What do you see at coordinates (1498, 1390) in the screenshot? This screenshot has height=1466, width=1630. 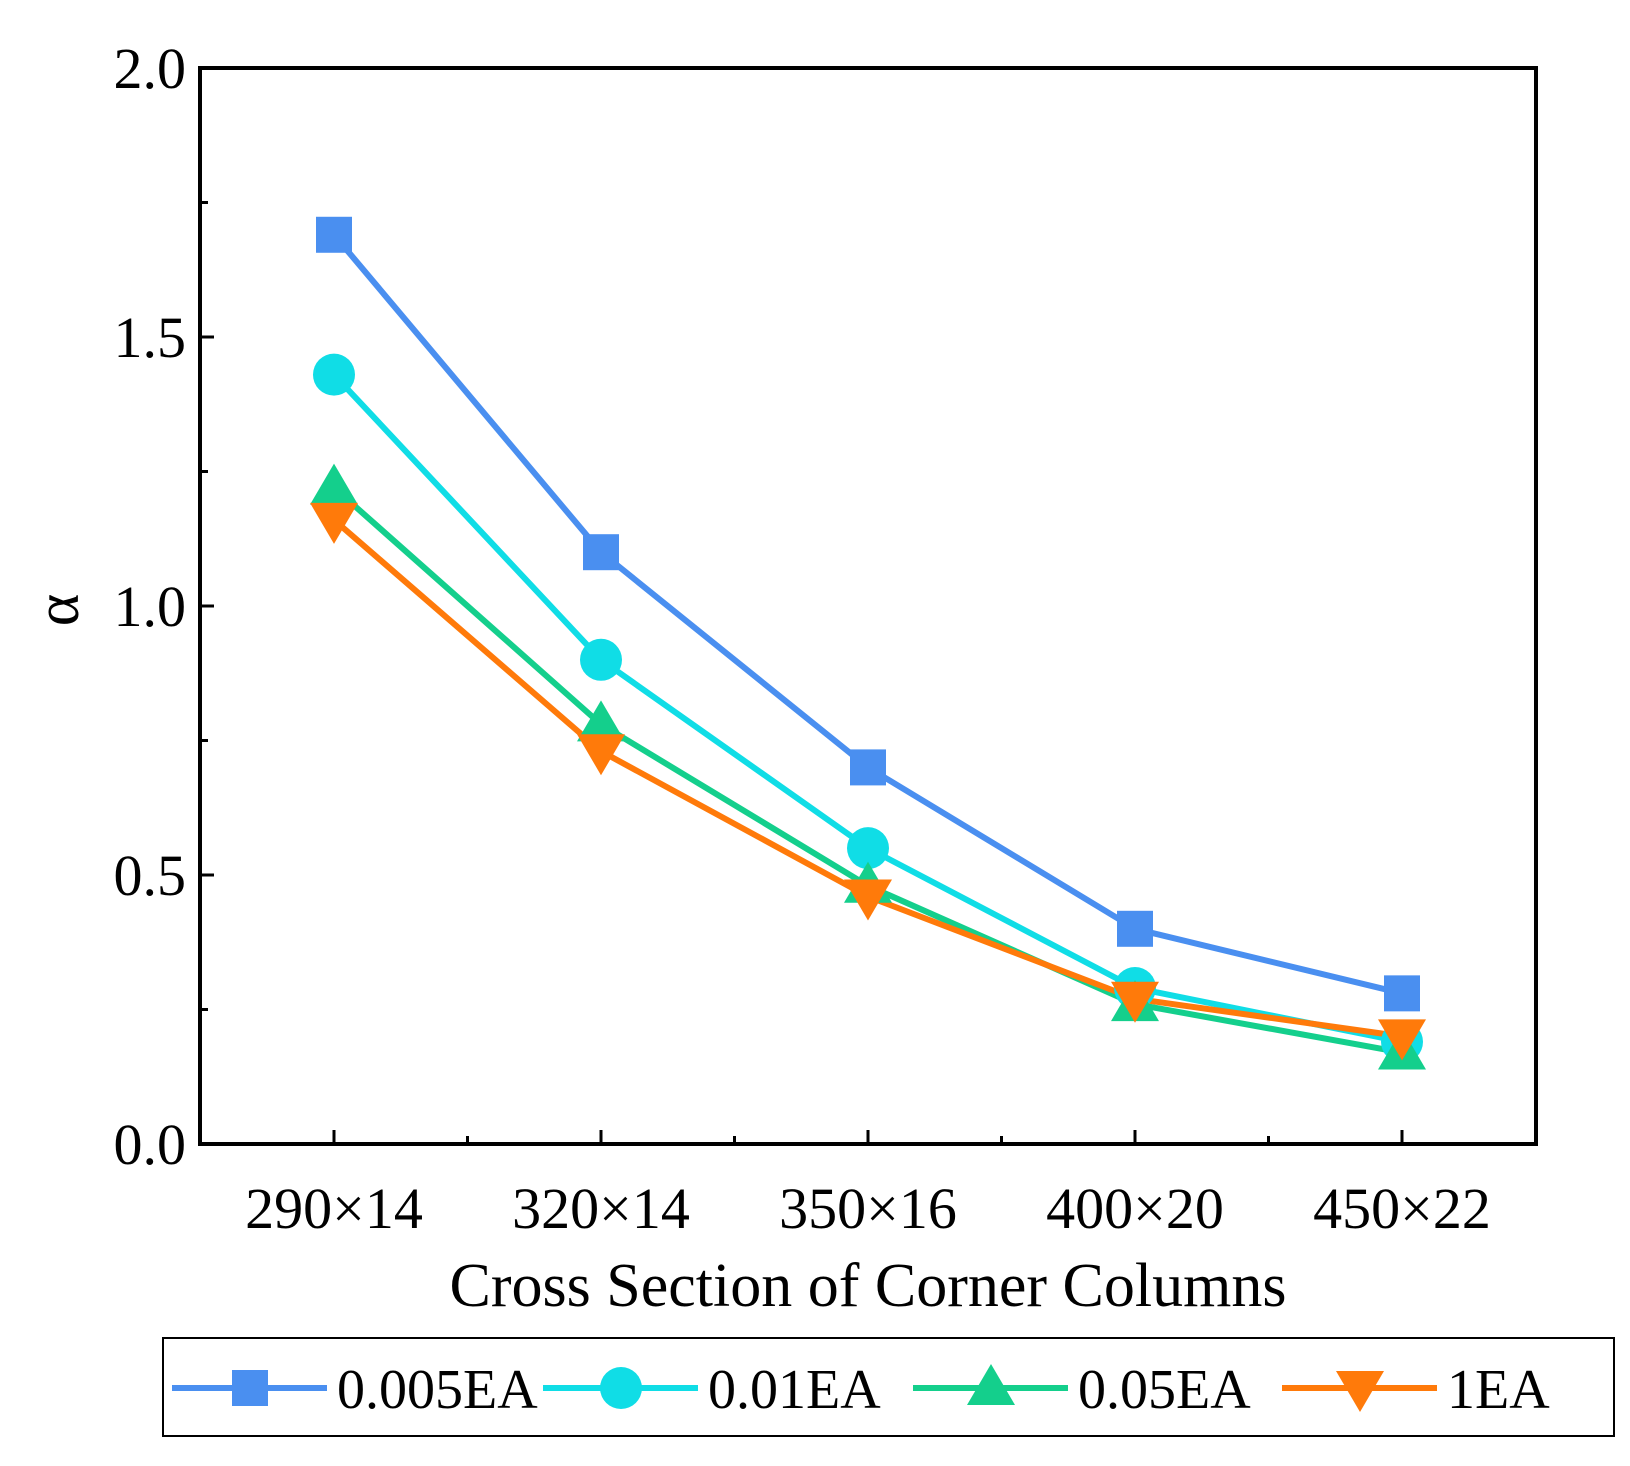 I see `legend-label: 1EA` at bounding box center [1498, 1390].